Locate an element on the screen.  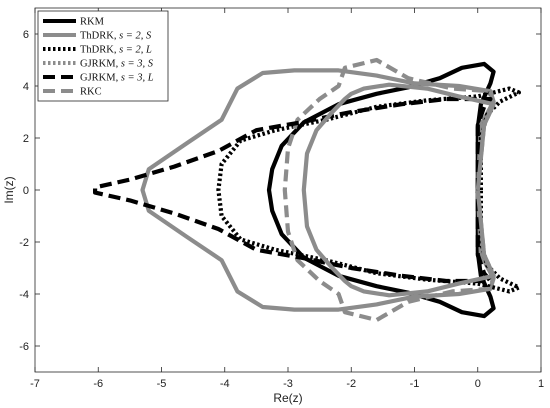
x-tick-label: -6 is located at coordinates (98, 384).